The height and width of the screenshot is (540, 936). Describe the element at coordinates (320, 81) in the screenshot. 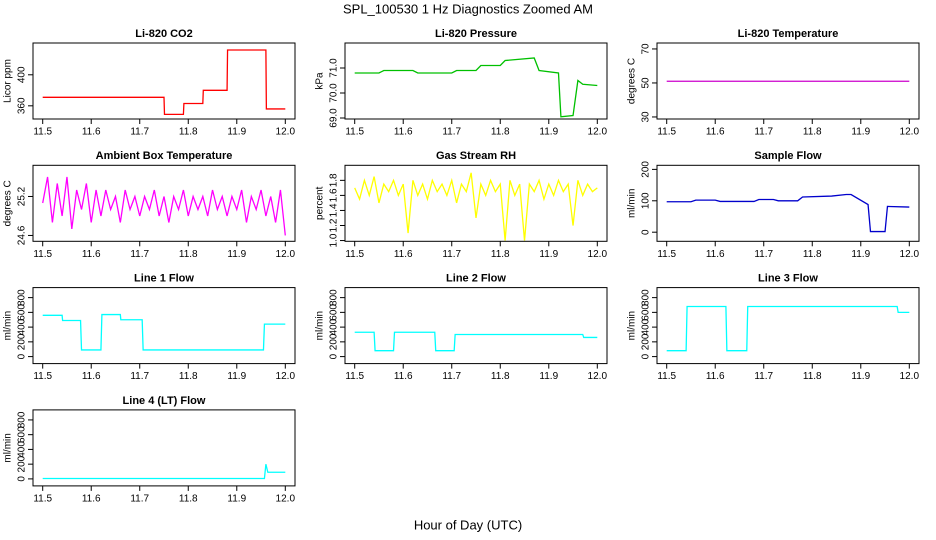

I see `y-axis-label: kPa` at that location.